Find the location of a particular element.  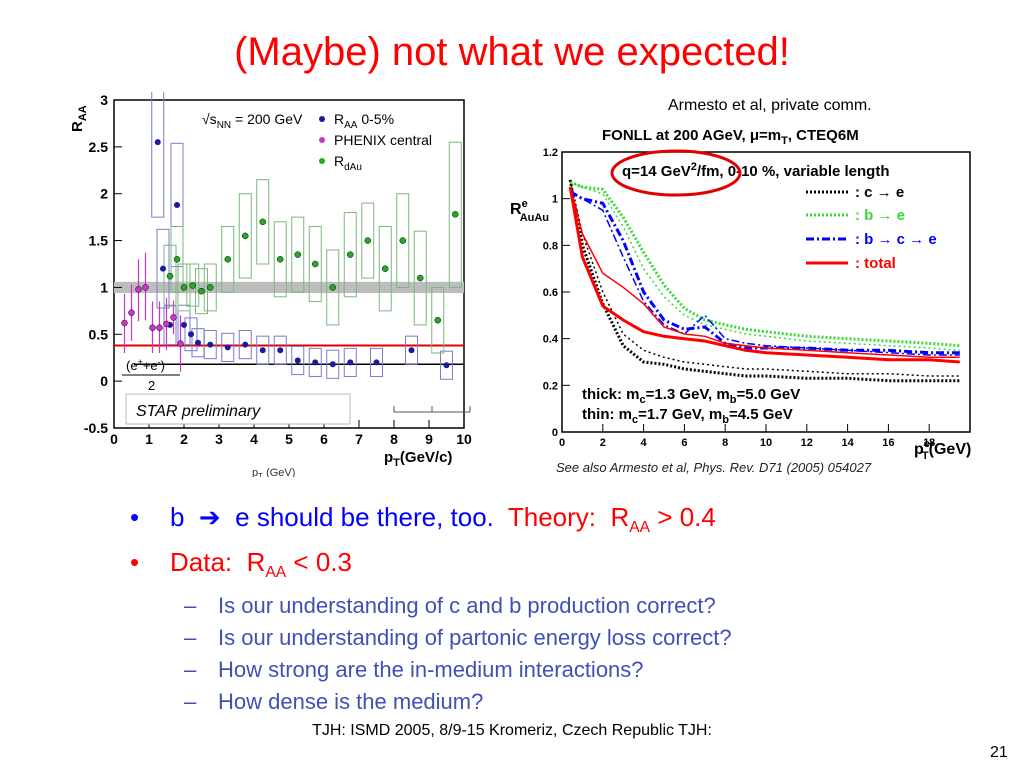

y-tick-label: 2.5 is located at coordinates (99, 147).